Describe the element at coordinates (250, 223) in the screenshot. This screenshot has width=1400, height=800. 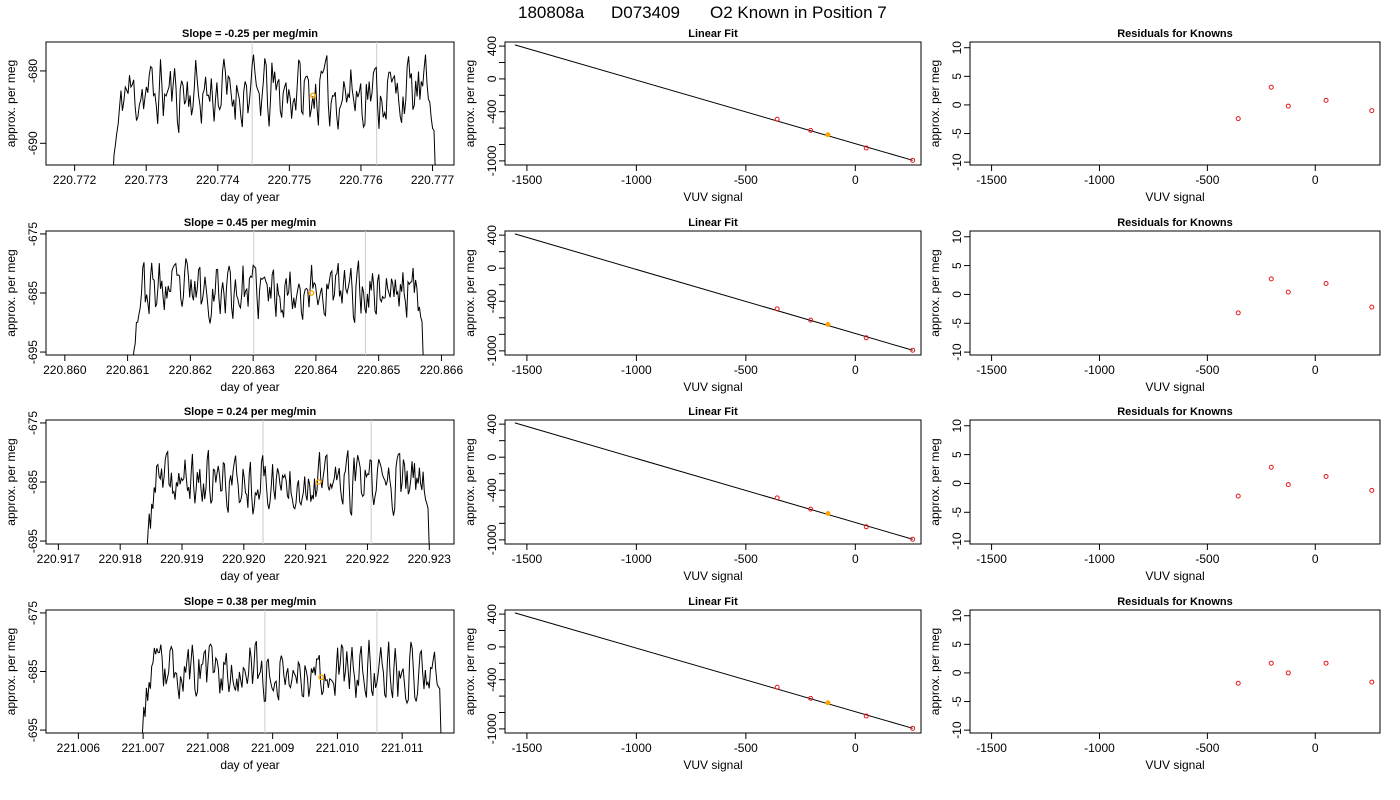
I see `panel-title: Slope = 0.45 per meg/min` at that location.